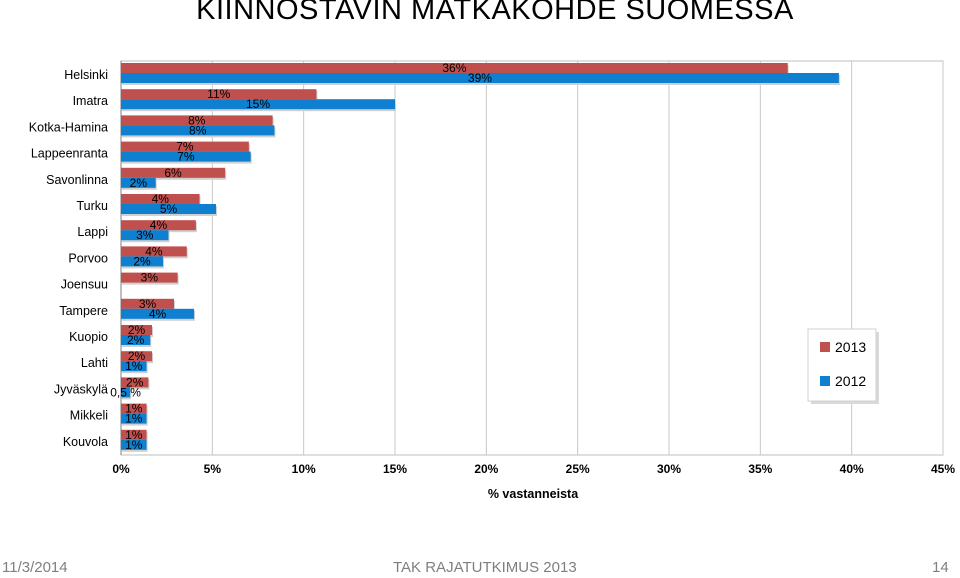 This screenshot has width=960, height=578. I want to click on x-tick-label: 30%, so click(669, 469).